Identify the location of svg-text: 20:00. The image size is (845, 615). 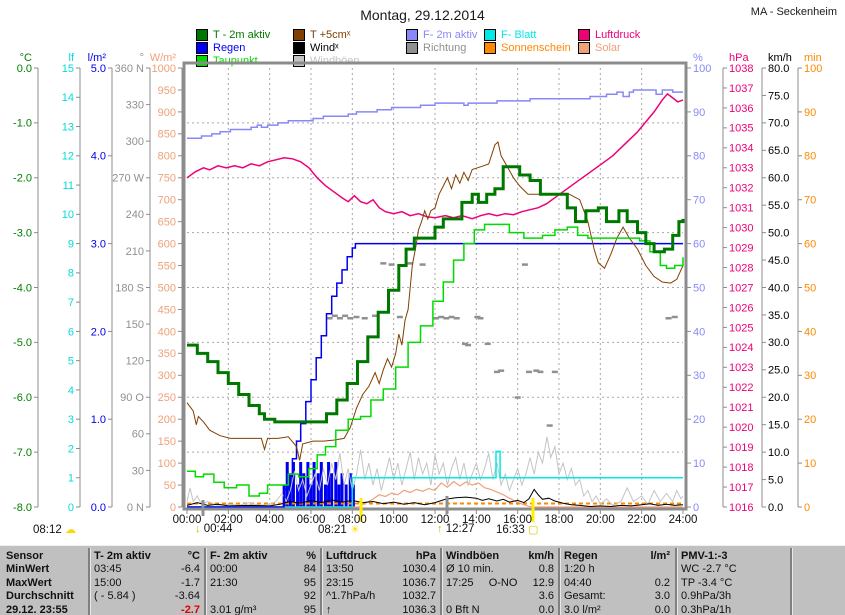
(600, 520).